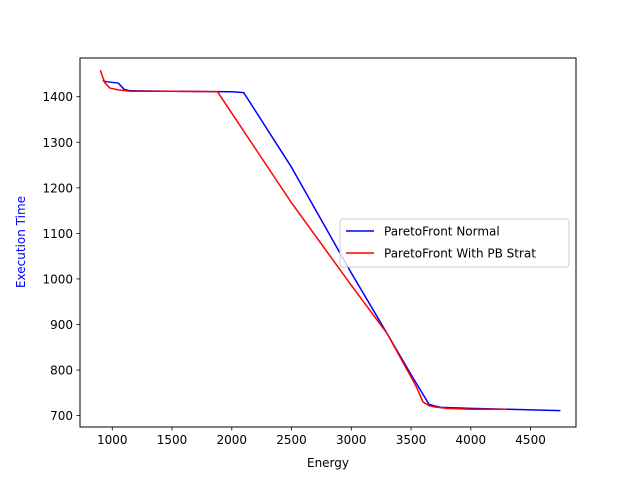  What do you see at coordinates (61, 416) in the screenshot?
I see `y-tick-label: 700` at bounding box center [61, 416].